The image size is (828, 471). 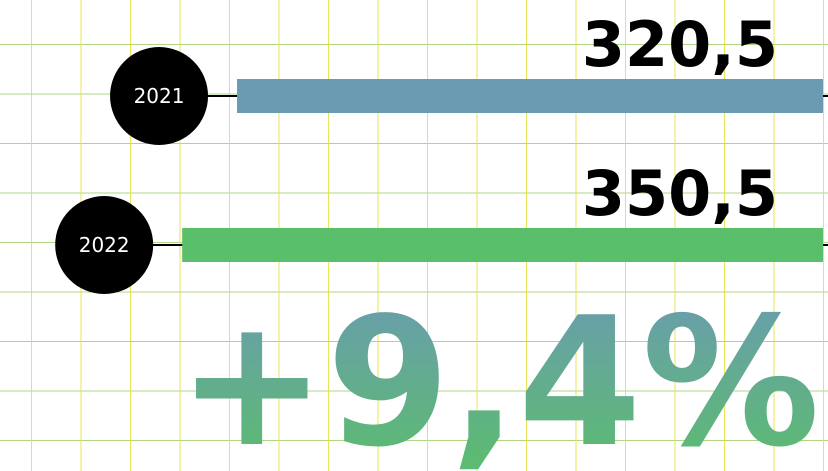 What do you see at coordinates (680, 193) in the screenshot?
I see `value-label-2022: 350,5` at bounding box center [680, 193].